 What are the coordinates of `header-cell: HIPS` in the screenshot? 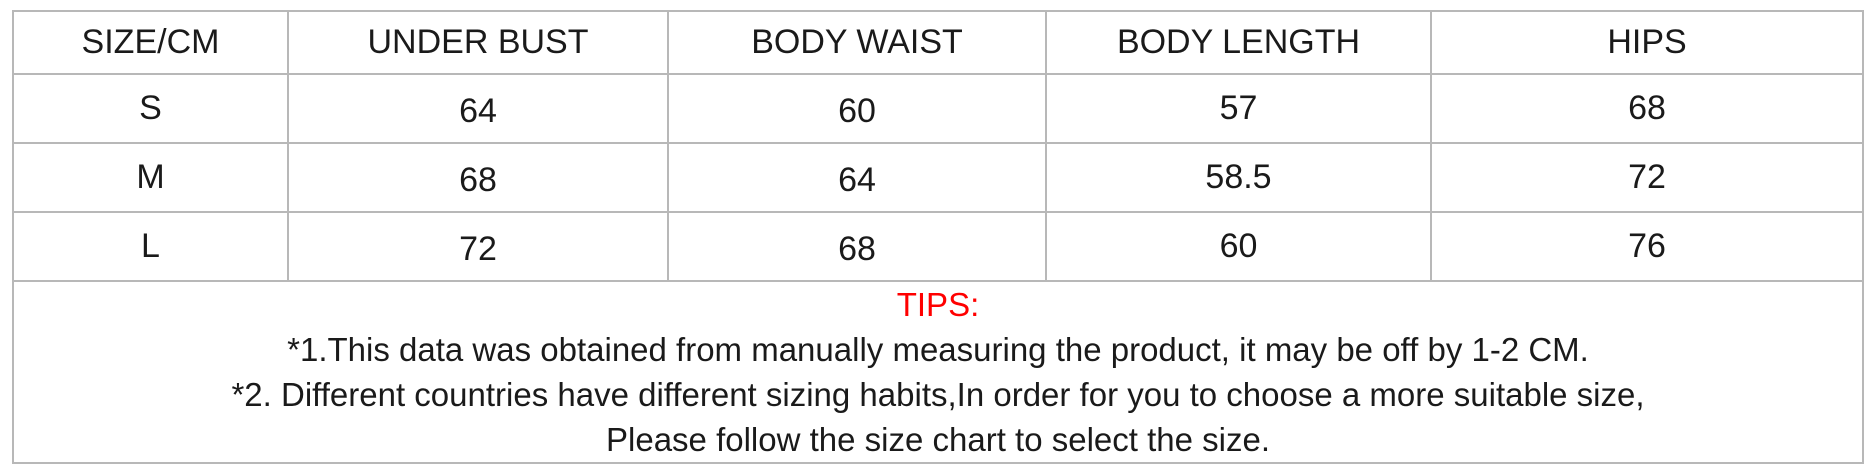 It's located at (1647, 42).